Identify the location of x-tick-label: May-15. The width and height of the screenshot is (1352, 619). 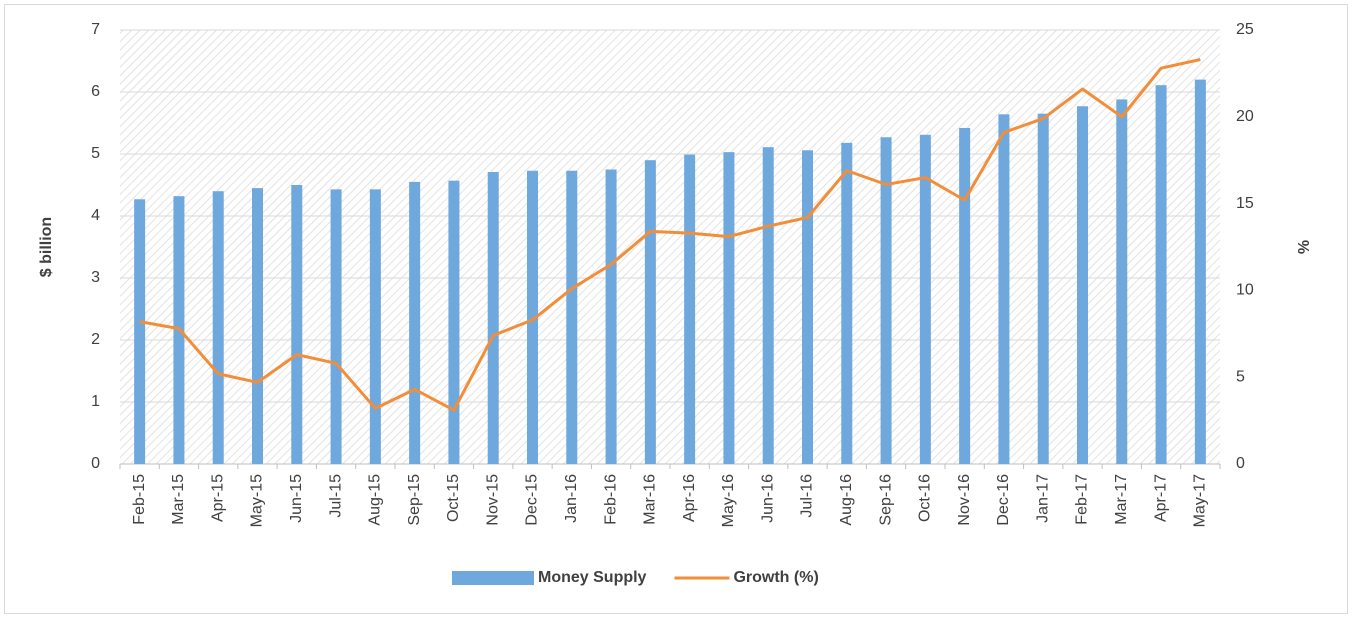
(257, 500).